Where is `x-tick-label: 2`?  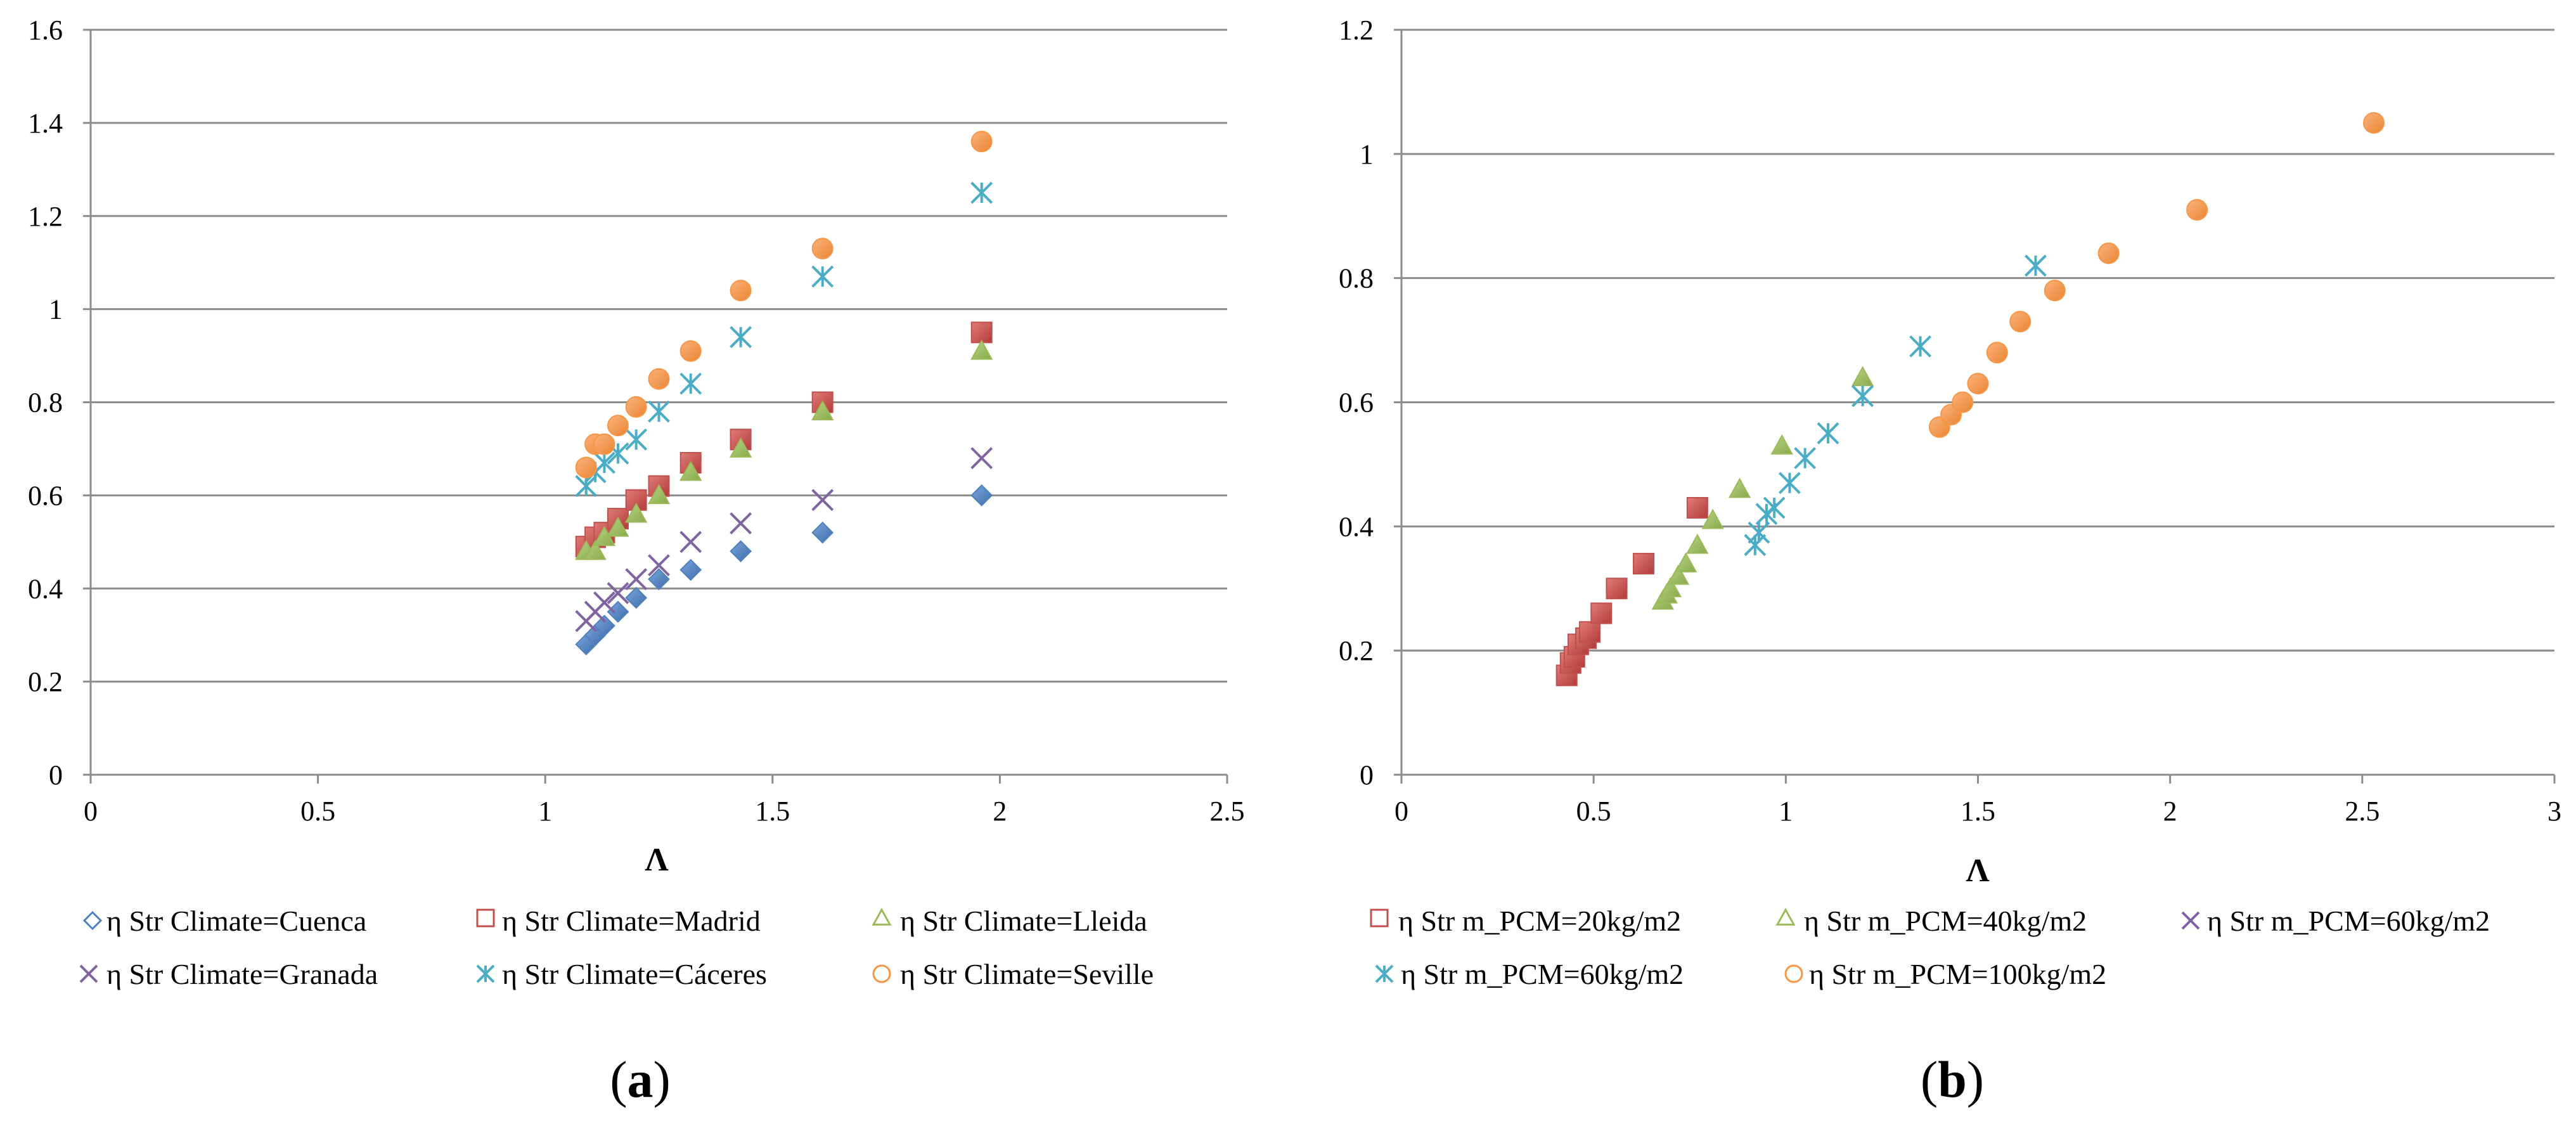
x-tick-label: 2 is located at coordinates (2170, 812).